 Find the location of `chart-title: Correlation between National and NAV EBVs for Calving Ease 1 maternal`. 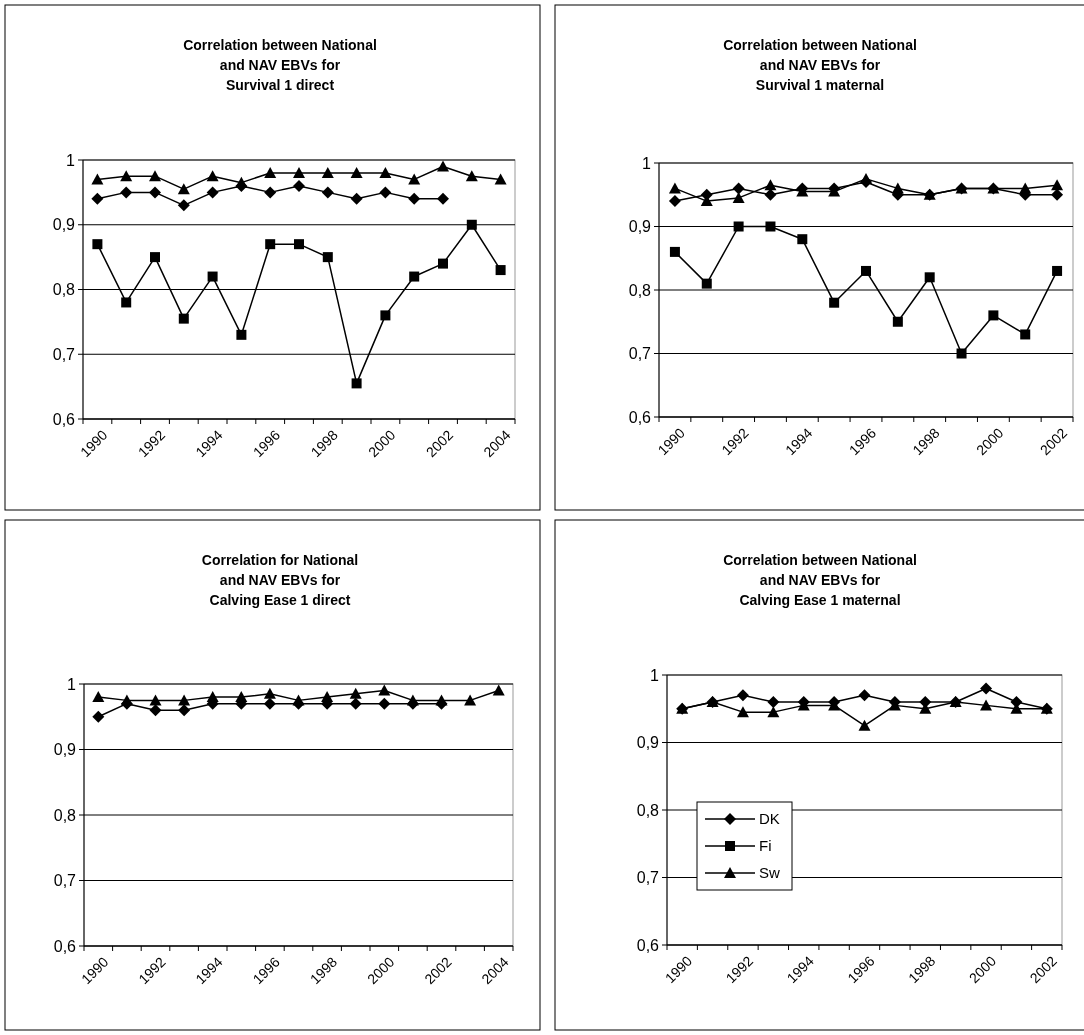

chart-title: Correlation between National and NAV EBVs for Calving Ease 1 maternal is located at coordinates (820, 580).